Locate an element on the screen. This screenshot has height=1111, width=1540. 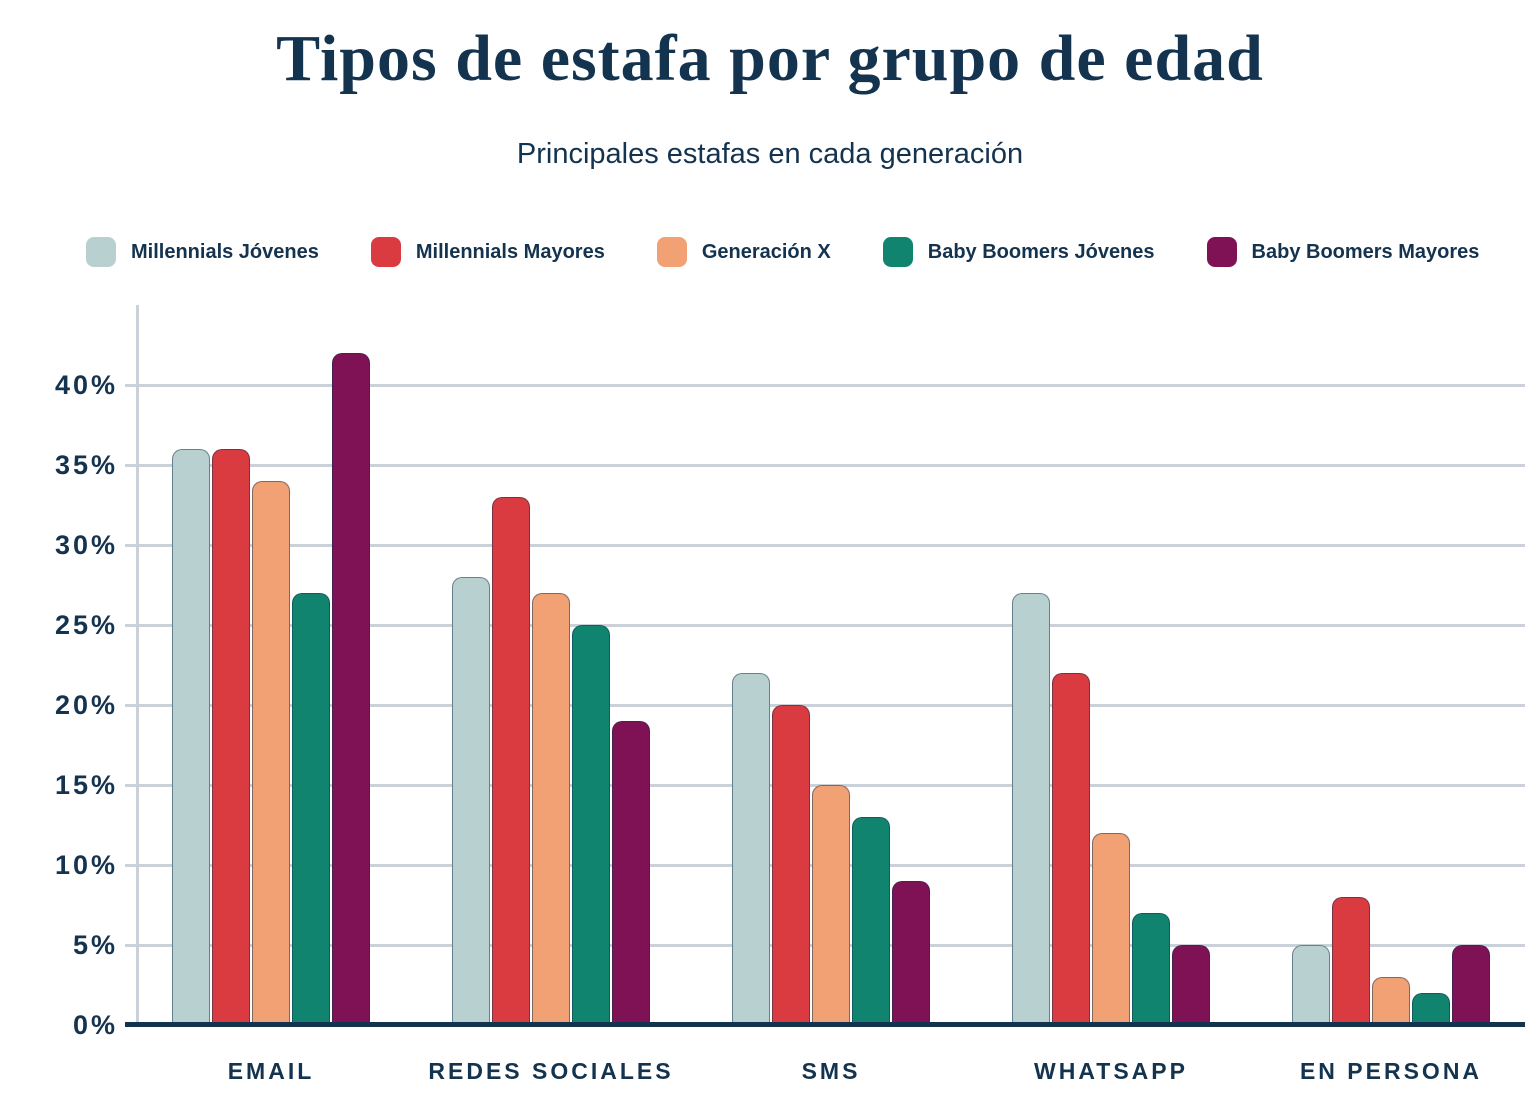
legend-label: Millennials Mayores is located at coordinates (510, 251).